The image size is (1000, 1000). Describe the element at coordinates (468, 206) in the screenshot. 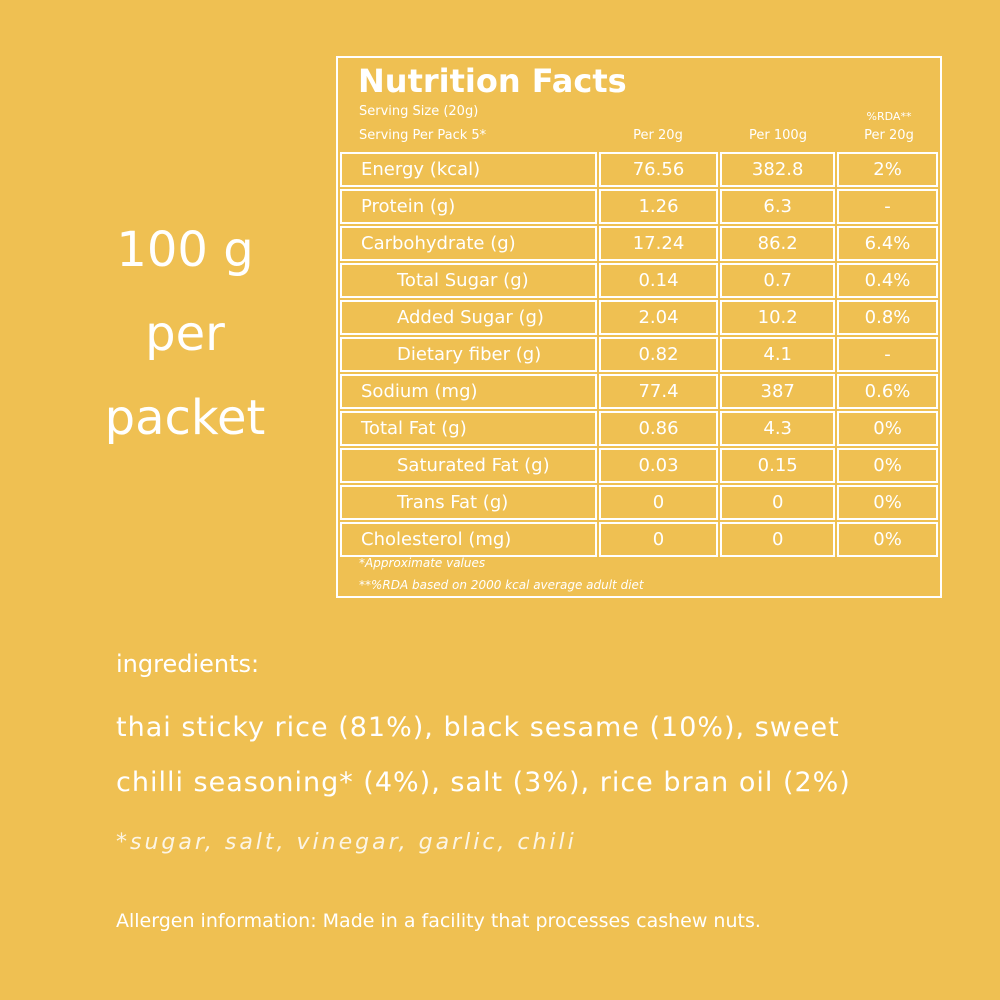

I see `nutrient-label: Protein (g)` at that location.